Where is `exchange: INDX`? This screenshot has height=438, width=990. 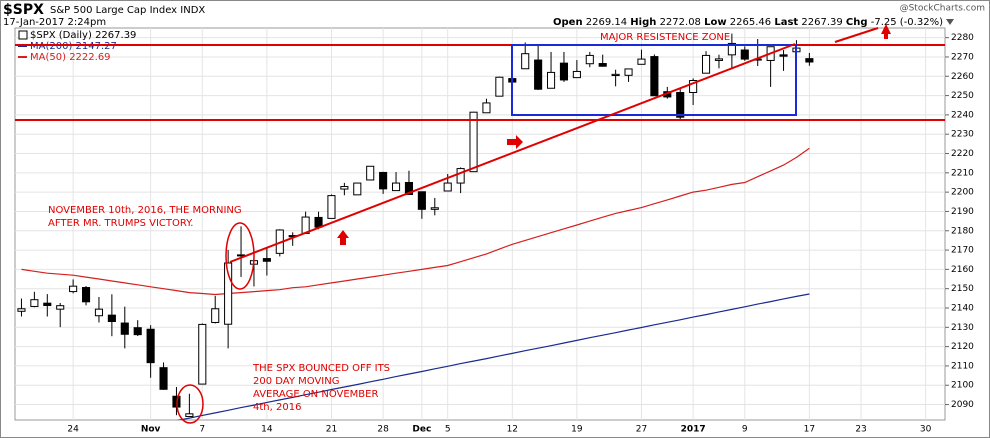
exchange: INDX is located at coordinates (192, 10).